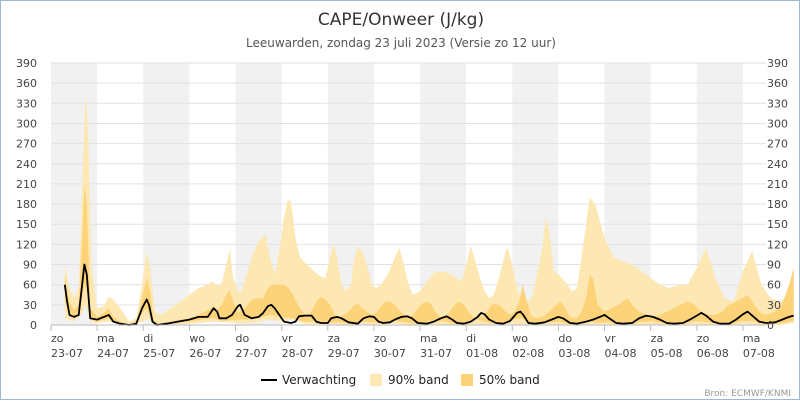 Image resolution: width=800 pixels, height=401 pixels. What do you see at coordinates (482, 353) in the screenshot?
I see `x-tick-date-9: 01-08` at bounding box center [482, 353].